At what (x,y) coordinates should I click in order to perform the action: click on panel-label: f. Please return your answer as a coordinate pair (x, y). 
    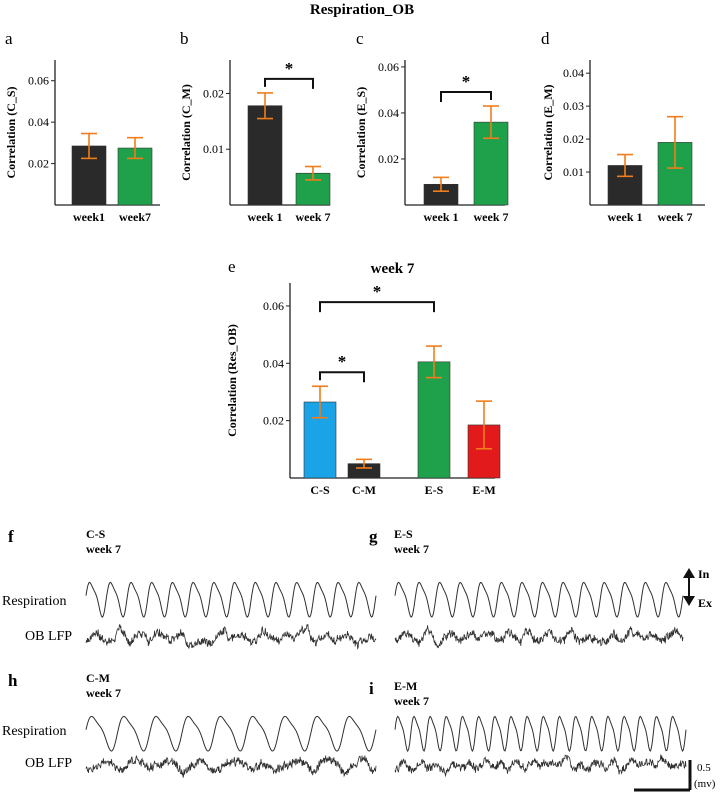
    Looking at the image, I should click on (11, 536).